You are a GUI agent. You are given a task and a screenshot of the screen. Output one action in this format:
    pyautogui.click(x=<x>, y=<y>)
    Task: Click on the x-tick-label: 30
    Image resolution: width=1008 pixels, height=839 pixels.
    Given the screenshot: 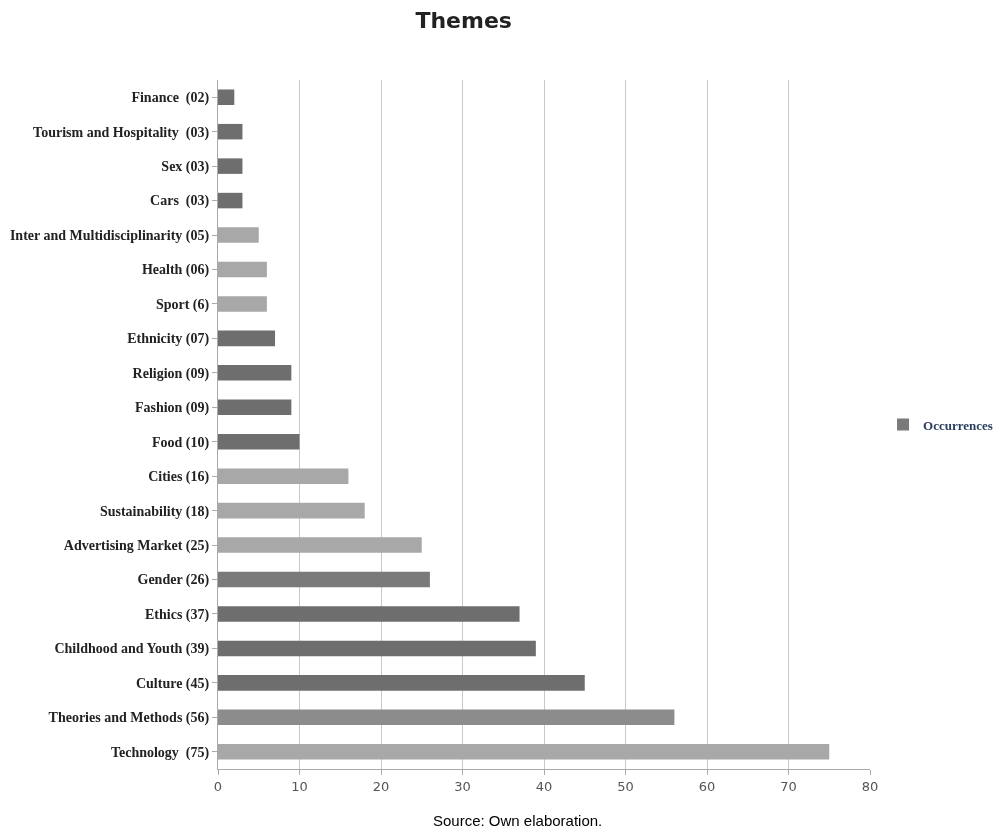 What is the action you would take?
    pyautogui.click(x=462, y=786)
    